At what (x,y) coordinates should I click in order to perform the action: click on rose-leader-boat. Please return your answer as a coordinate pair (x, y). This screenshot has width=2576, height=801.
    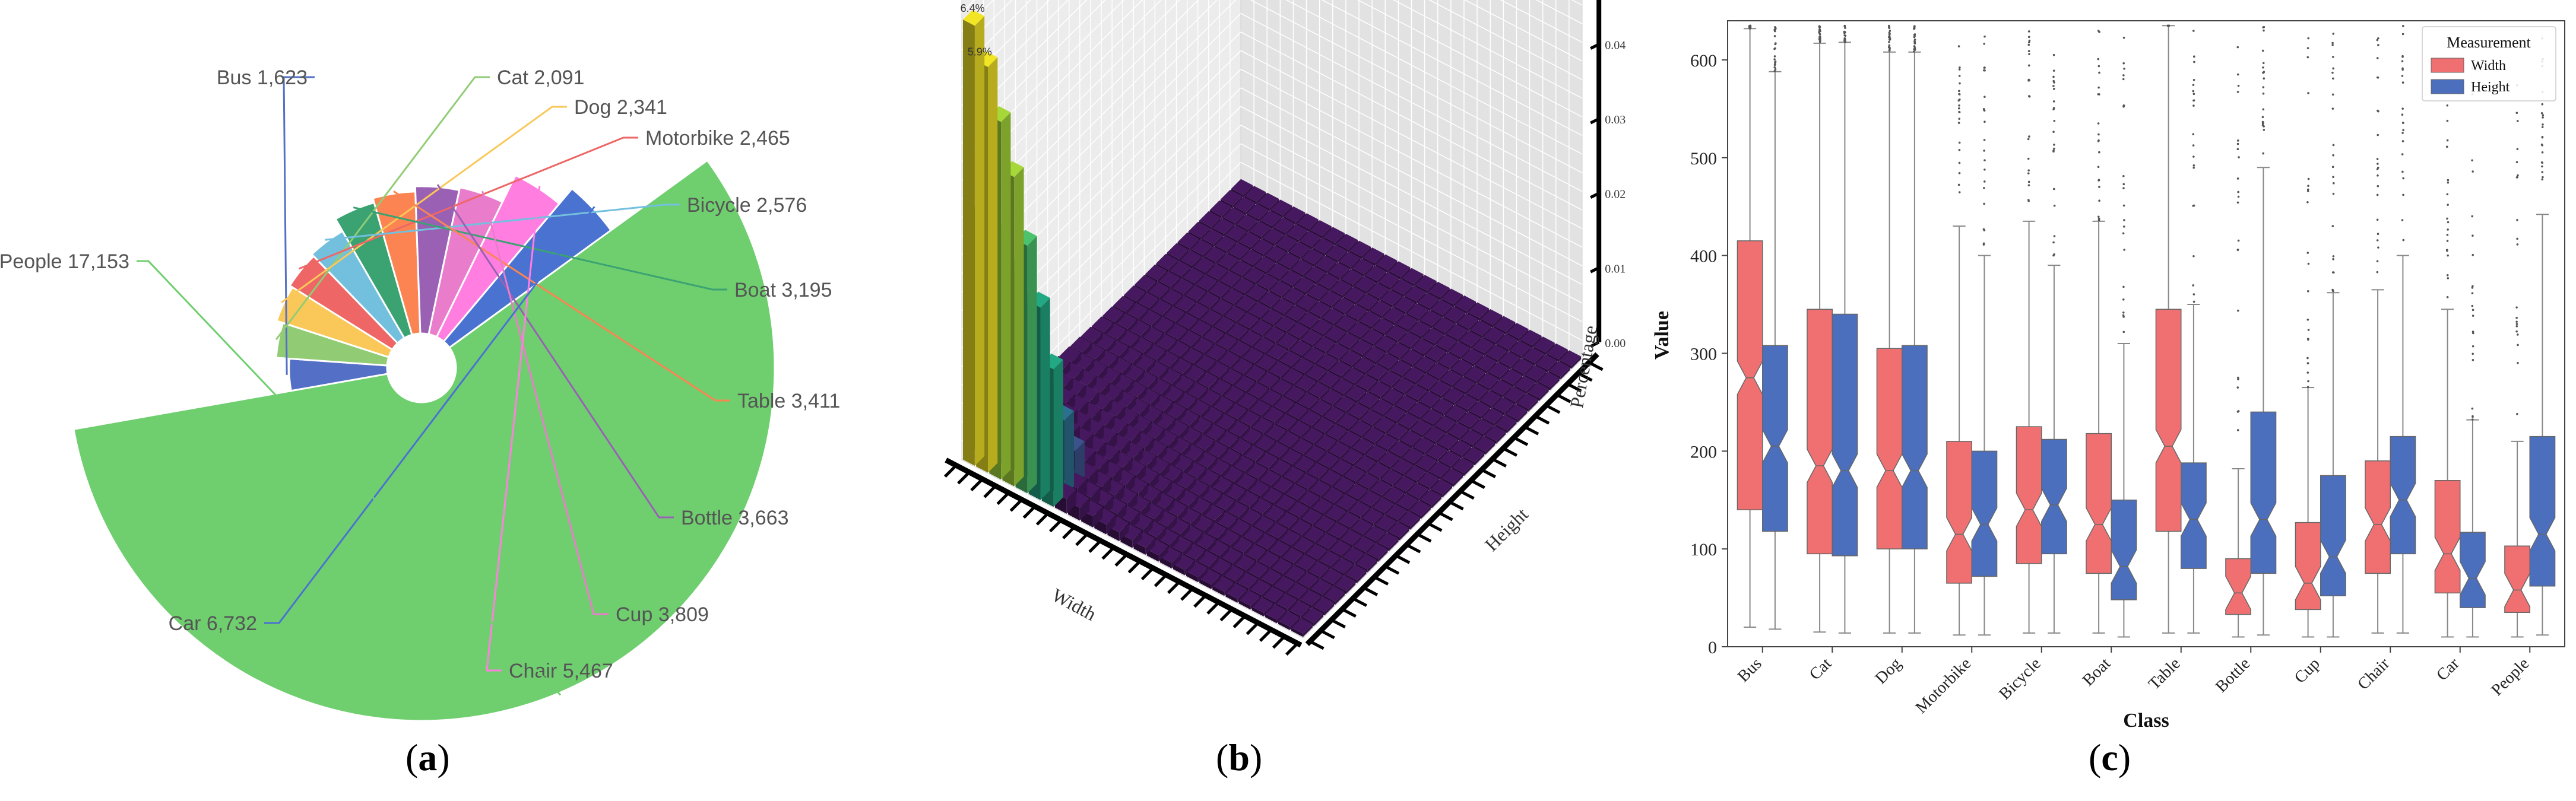
    Looking at the image, I should click on (540, 248).